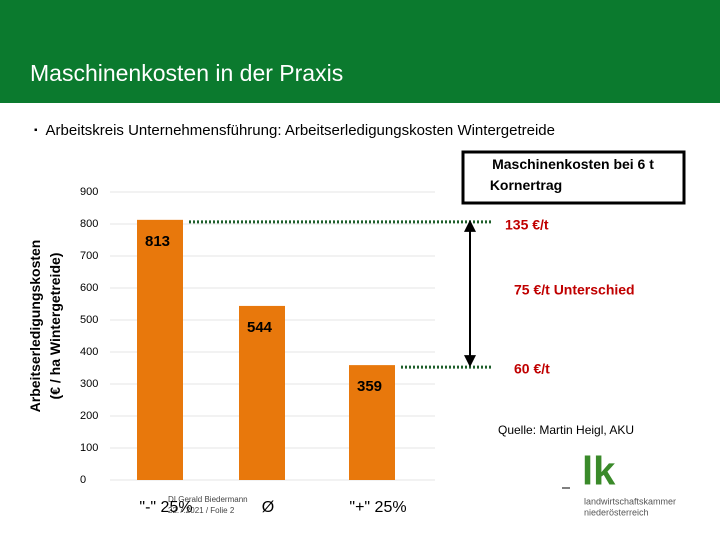 This screenshot has width=720, height=540. I want to click on y-tick-label: 0, so click(83, 480).